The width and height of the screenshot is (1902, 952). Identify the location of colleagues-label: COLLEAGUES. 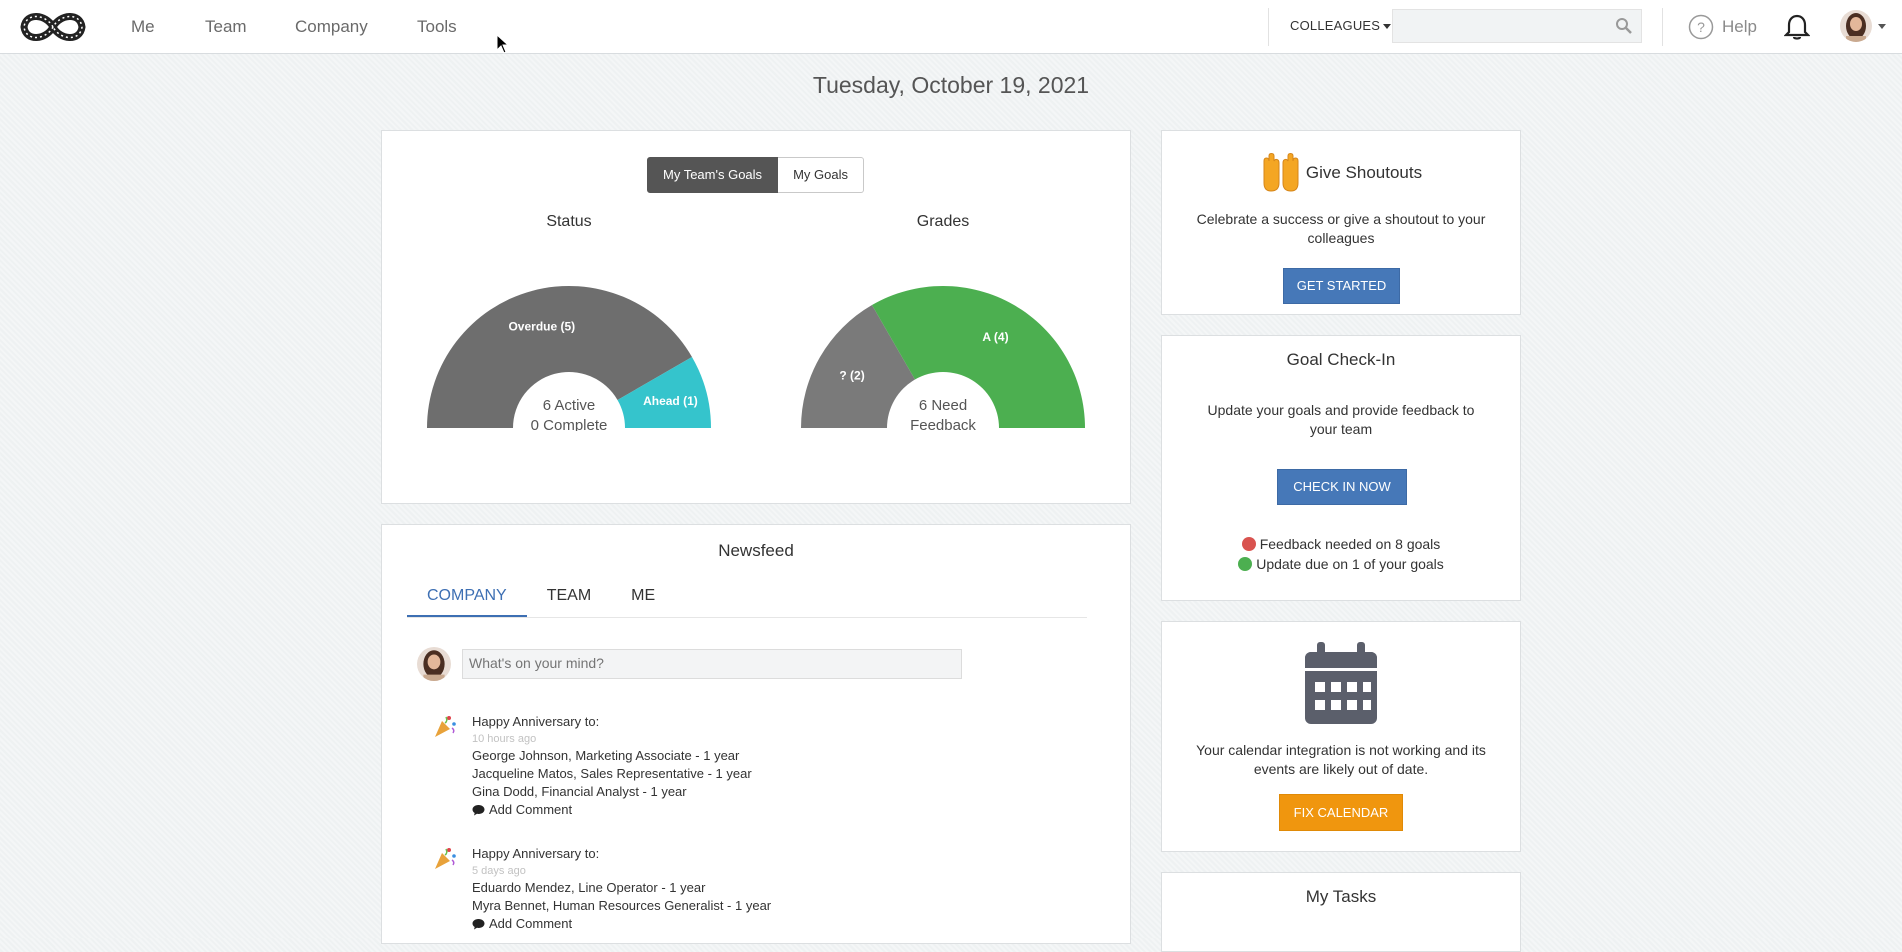
(1335, 25).